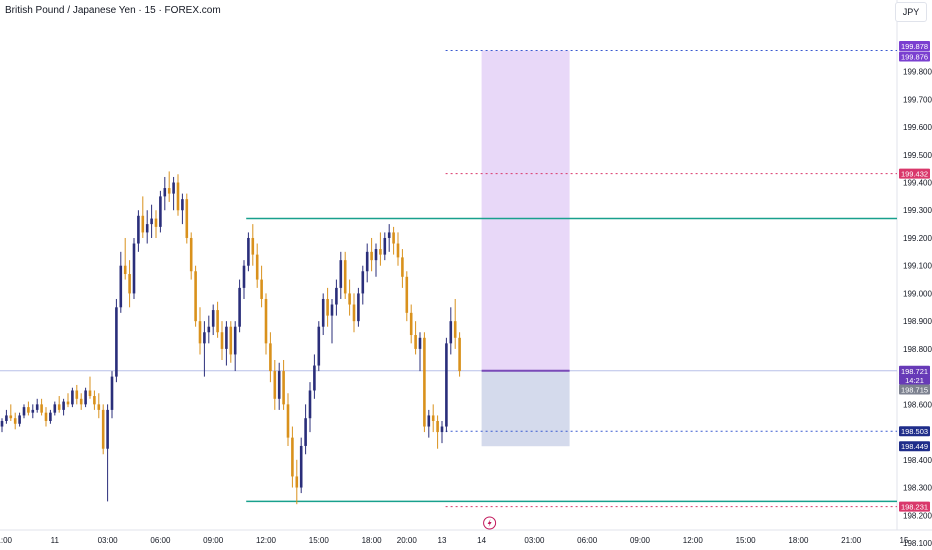 The image size is (932, 550). Describe the element at coordinates (917, 183) in the screenshot. I see `y-tick-label-4: 199.400` at that location.